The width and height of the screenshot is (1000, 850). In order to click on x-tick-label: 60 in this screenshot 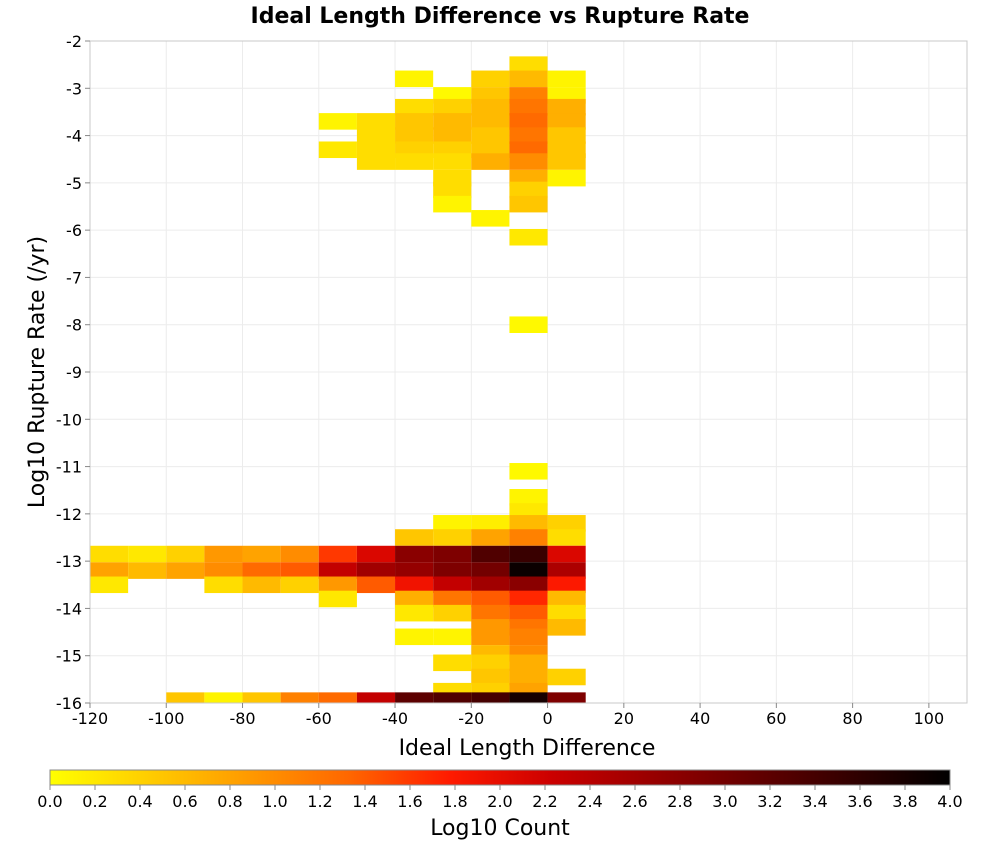, I will do `click(776, 718)`.